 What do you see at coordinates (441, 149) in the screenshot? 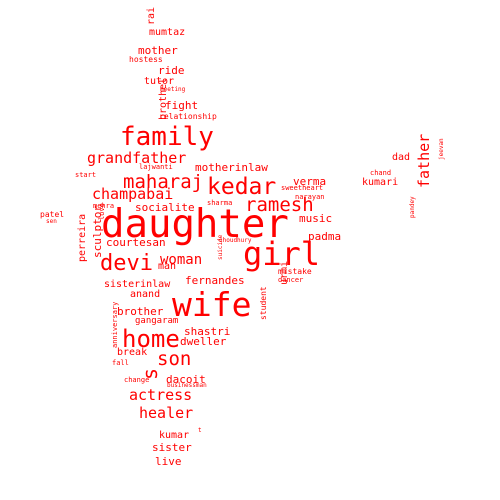
I see `word-jeevan: jeevan` at bounding box center [441, 149].